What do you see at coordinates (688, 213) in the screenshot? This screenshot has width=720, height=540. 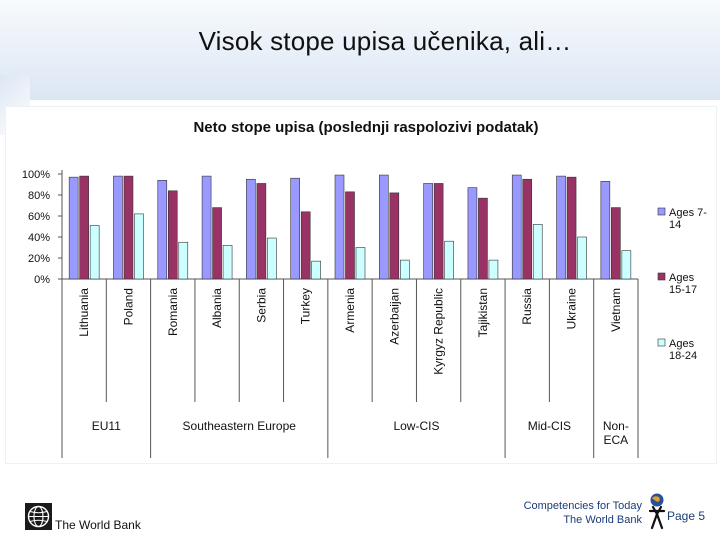 I see `legend-label: Ages 7-` at bounding box center [688, 213].